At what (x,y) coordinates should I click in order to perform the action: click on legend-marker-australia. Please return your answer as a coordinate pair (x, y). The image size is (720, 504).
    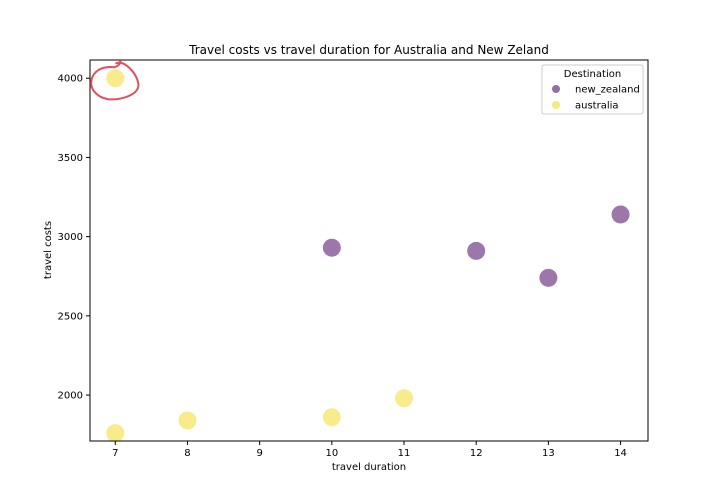
    Looking at the image, I should click on (556, 105).